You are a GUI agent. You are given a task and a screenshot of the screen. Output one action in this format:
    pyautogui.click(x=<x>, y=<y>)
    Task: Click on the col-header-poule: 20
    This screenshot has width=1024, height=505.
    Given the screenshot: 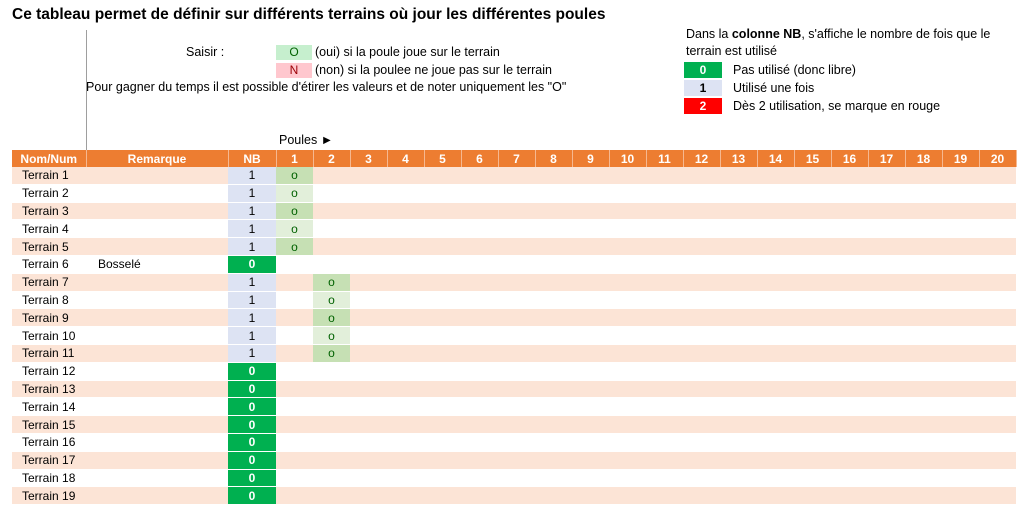 What is the action you would take?
    pyautogui.click(x=998, y=158)
    